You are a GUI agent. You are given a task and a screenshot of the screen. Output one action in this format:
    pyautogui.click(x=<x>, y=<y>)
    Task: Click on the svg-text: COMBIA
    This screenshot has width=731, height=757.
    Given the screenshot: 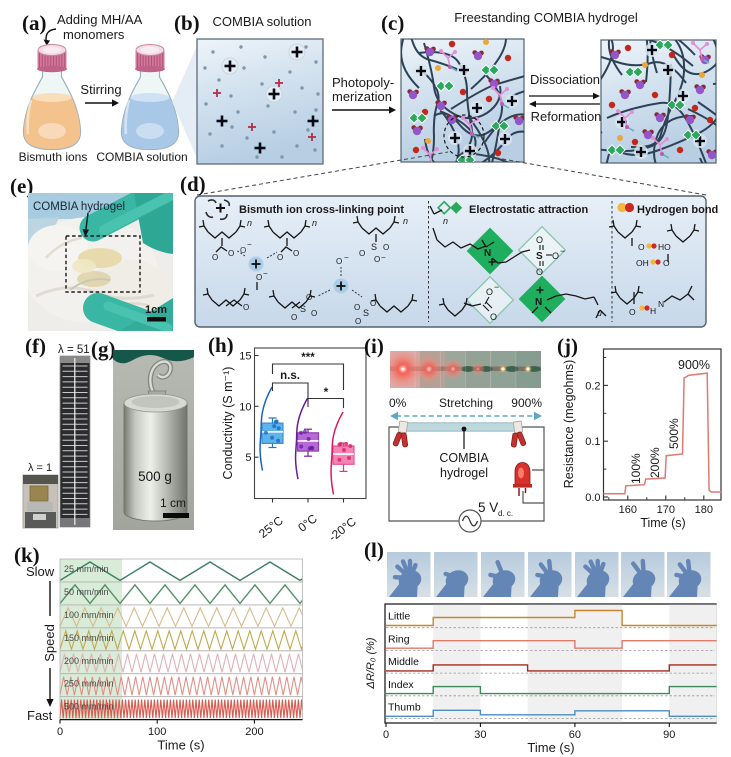 What is the action you would take?
    pyautogui.click(x=464, y=458)
    